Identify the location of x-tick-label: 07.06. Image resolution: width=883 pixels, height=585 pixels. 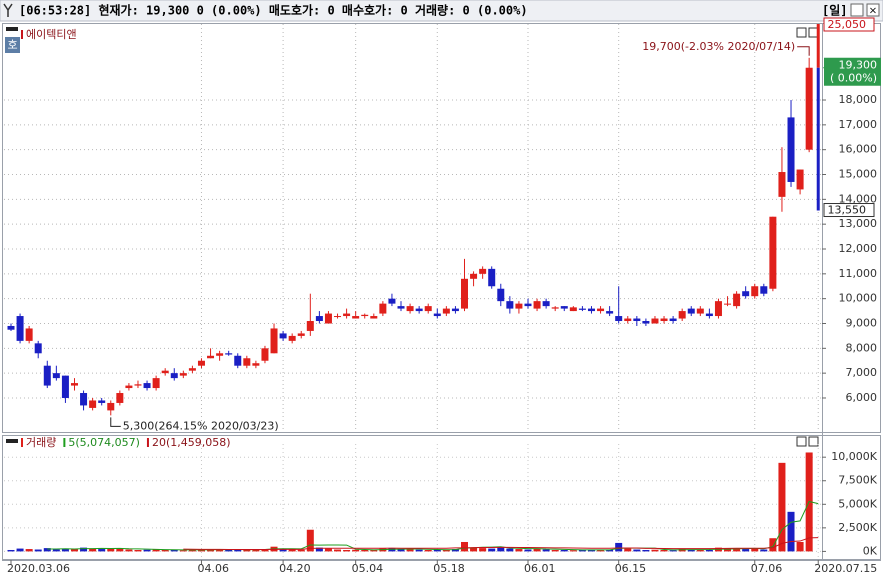
(767, 568).